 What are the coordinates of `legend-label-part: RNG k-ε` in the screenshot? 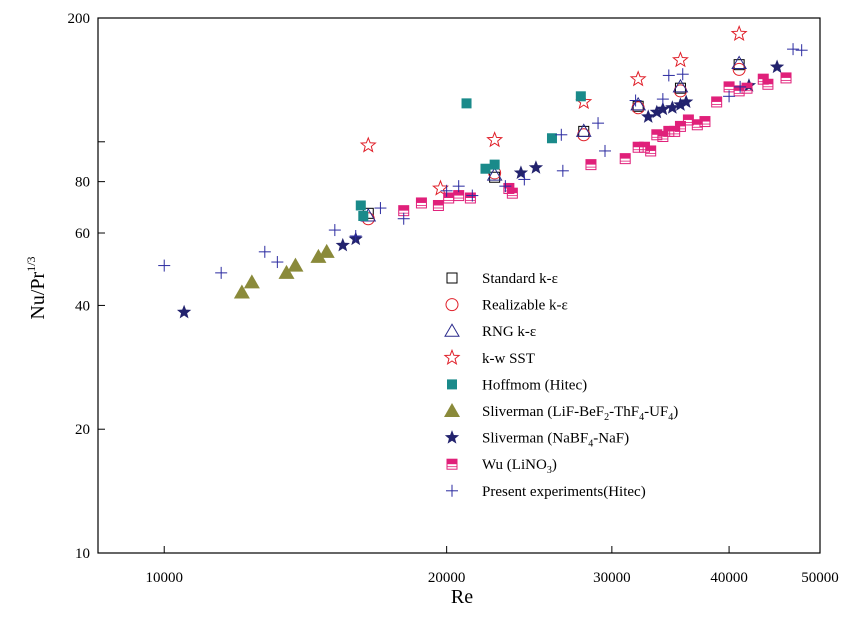 It's located at (509, 332).